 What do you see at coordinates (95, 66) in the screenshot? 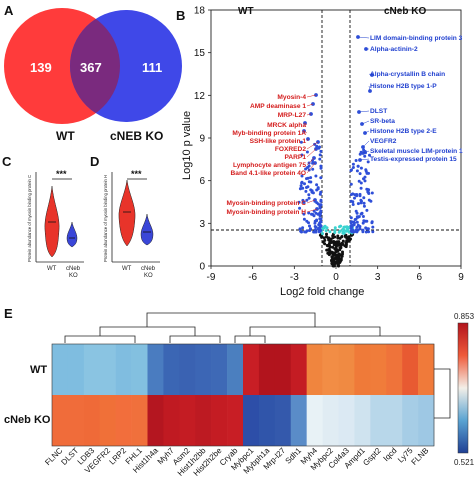
I see `venn-overlap` at bounding box center [95, 66].